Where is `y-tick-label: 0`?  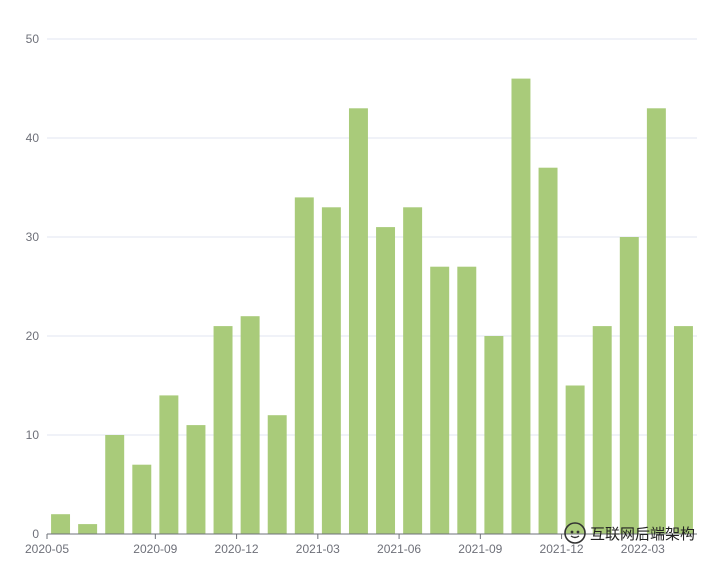 y-tick-label: 0 is located at coordinates (35, 534).